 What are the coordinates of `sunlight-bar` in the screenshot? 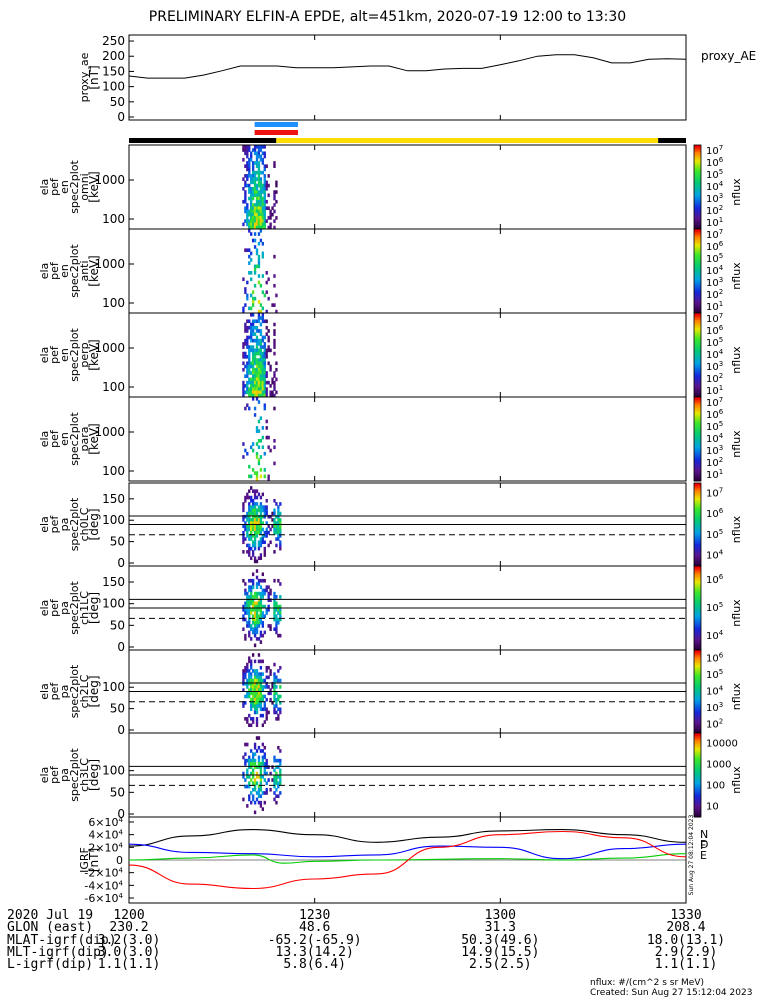 It's located at (467, 140).